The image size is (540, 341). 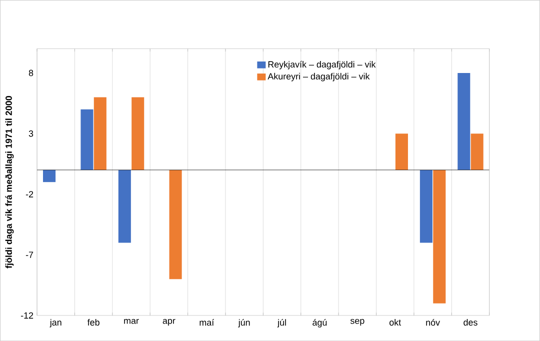 What do you see at coordinates (31, 133) in the screenshot?
I see `y-tick-label: 3` at bounding box center [31, 133].